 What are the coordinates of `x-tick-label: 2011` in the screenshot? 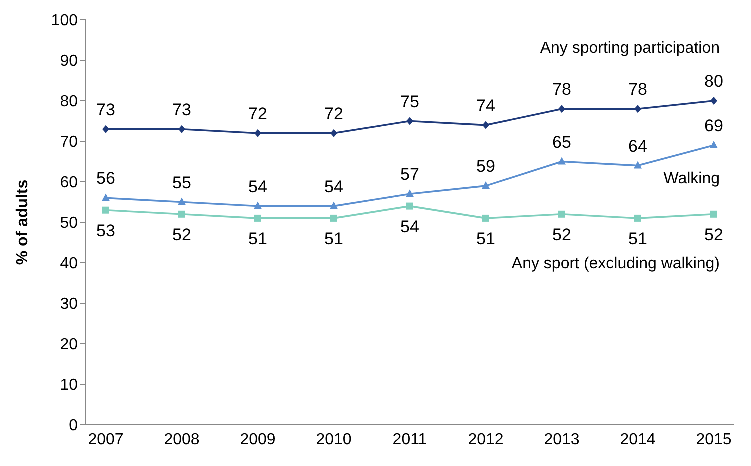 It's located at (410, 439).